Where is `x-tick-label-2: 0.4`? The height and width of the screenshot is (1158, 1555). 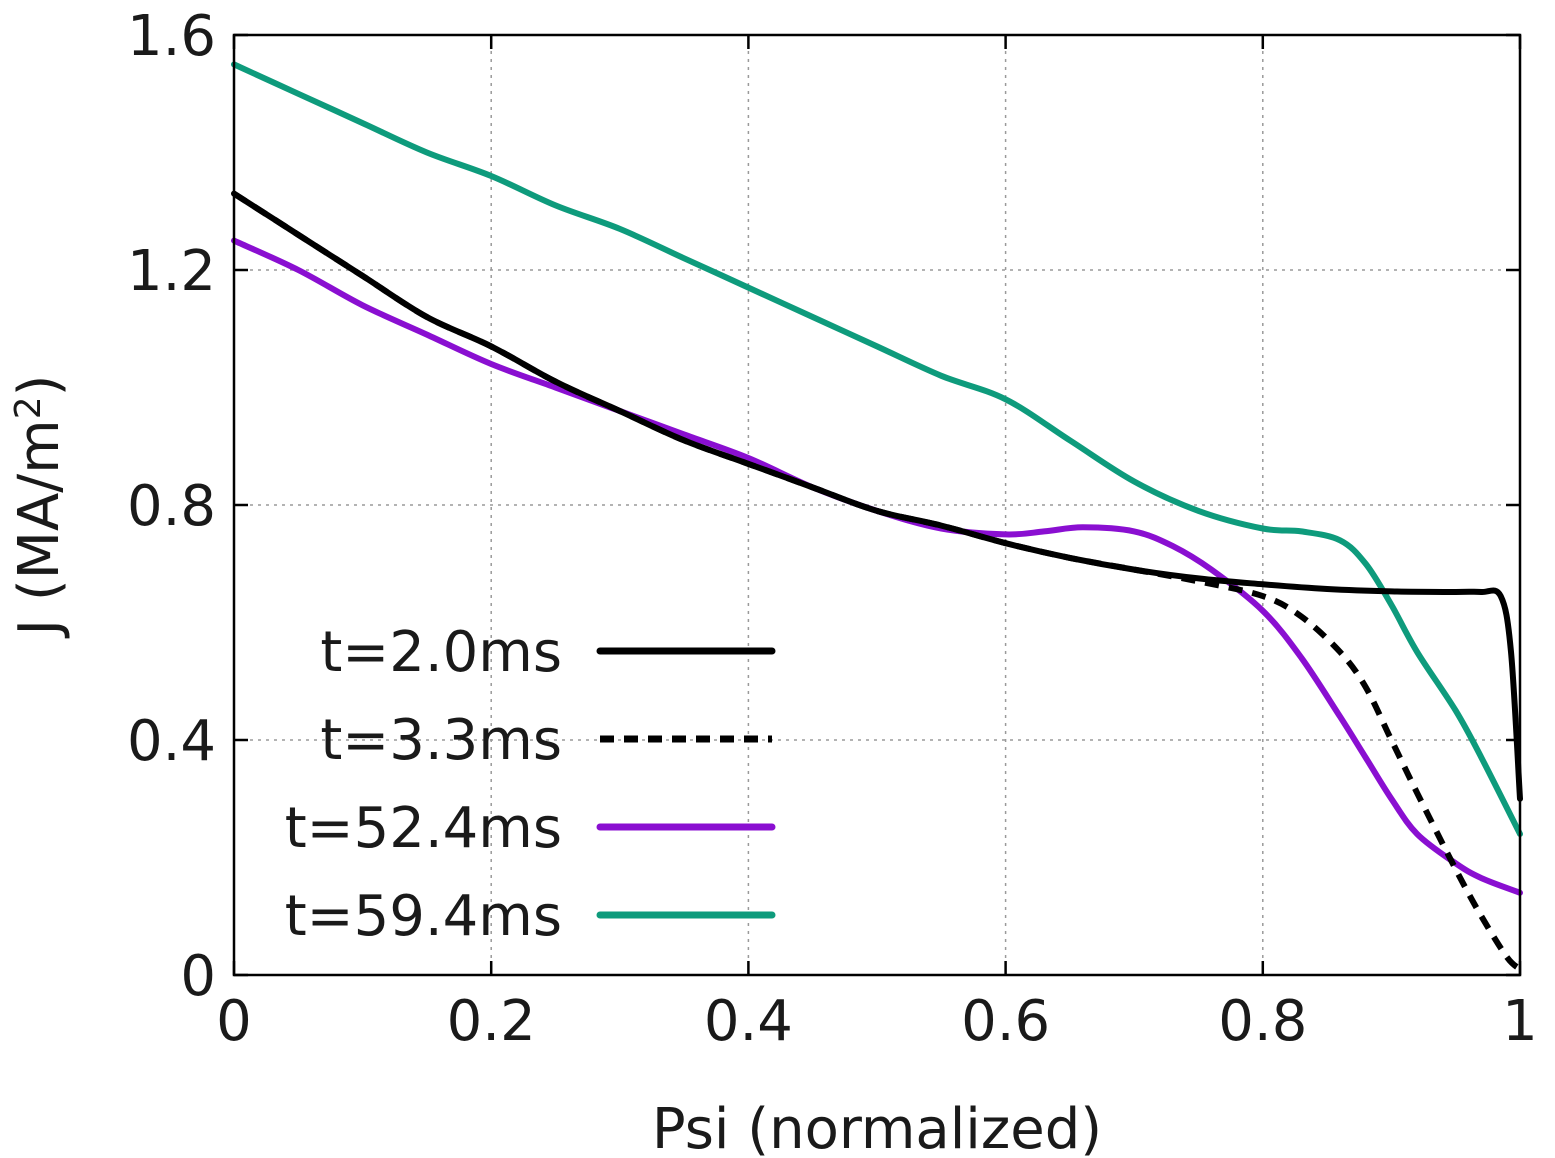 x-tick-label-2: 0.4 is located at coordinates (748, 1021).